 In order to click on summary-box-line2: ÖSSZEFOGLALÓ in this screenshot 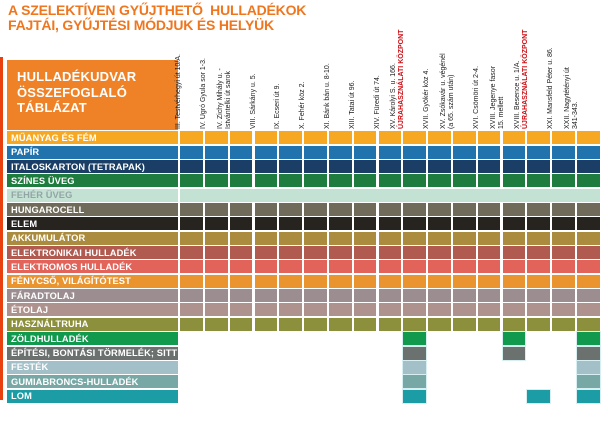, I will do `click(72, 92)`.